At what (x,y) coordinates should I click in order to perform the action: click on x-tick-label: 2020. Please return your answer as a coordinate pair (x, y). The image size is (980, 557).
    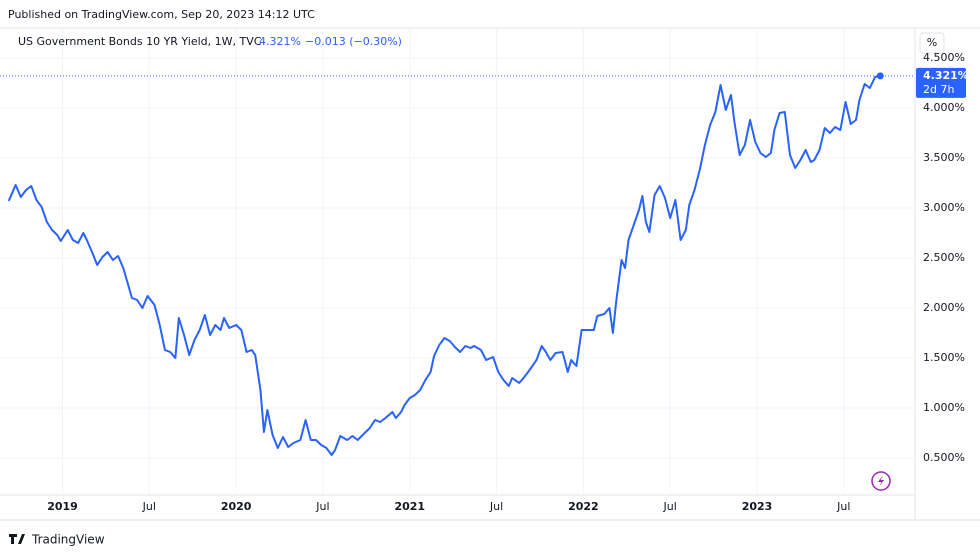
    Looking at the image, I should click on (236, 506).